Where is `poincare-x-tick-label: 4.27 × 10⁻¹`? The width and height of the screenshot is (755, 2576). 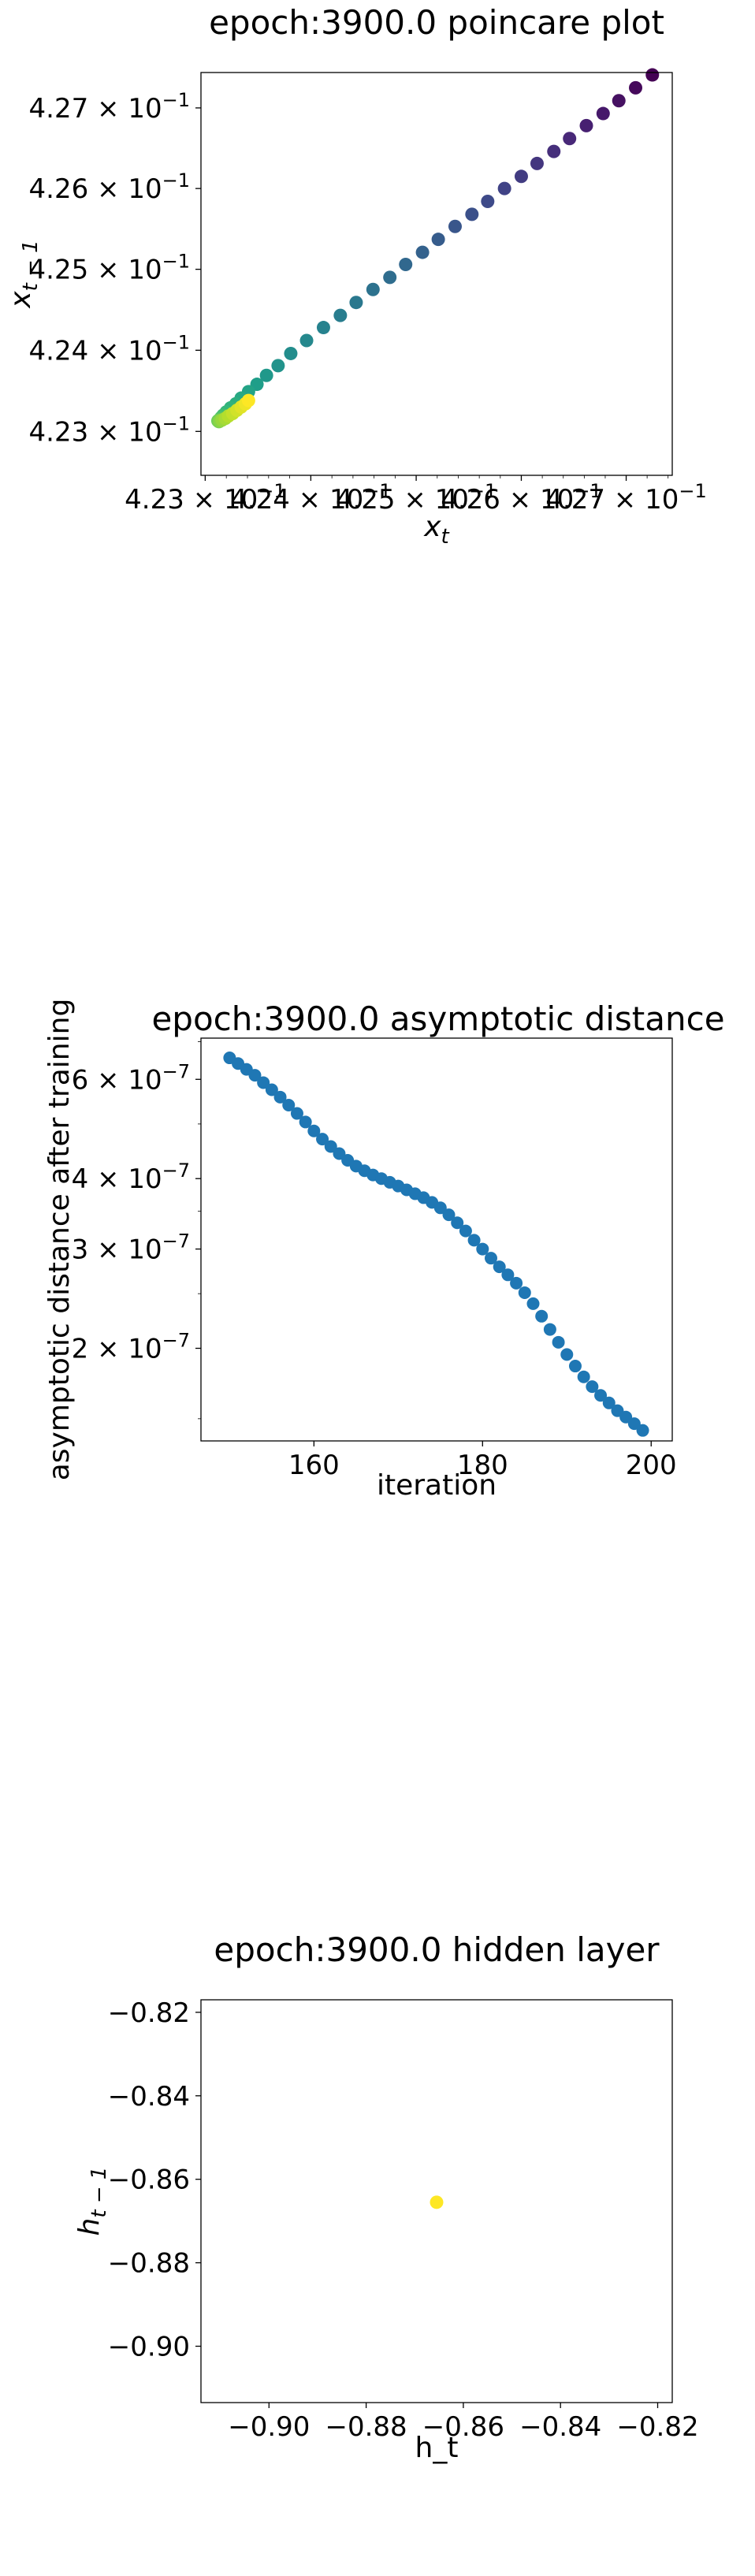 poincare-x-tick-label: 4.27 × 10⁻¹ is located at coordinates (625, 498).